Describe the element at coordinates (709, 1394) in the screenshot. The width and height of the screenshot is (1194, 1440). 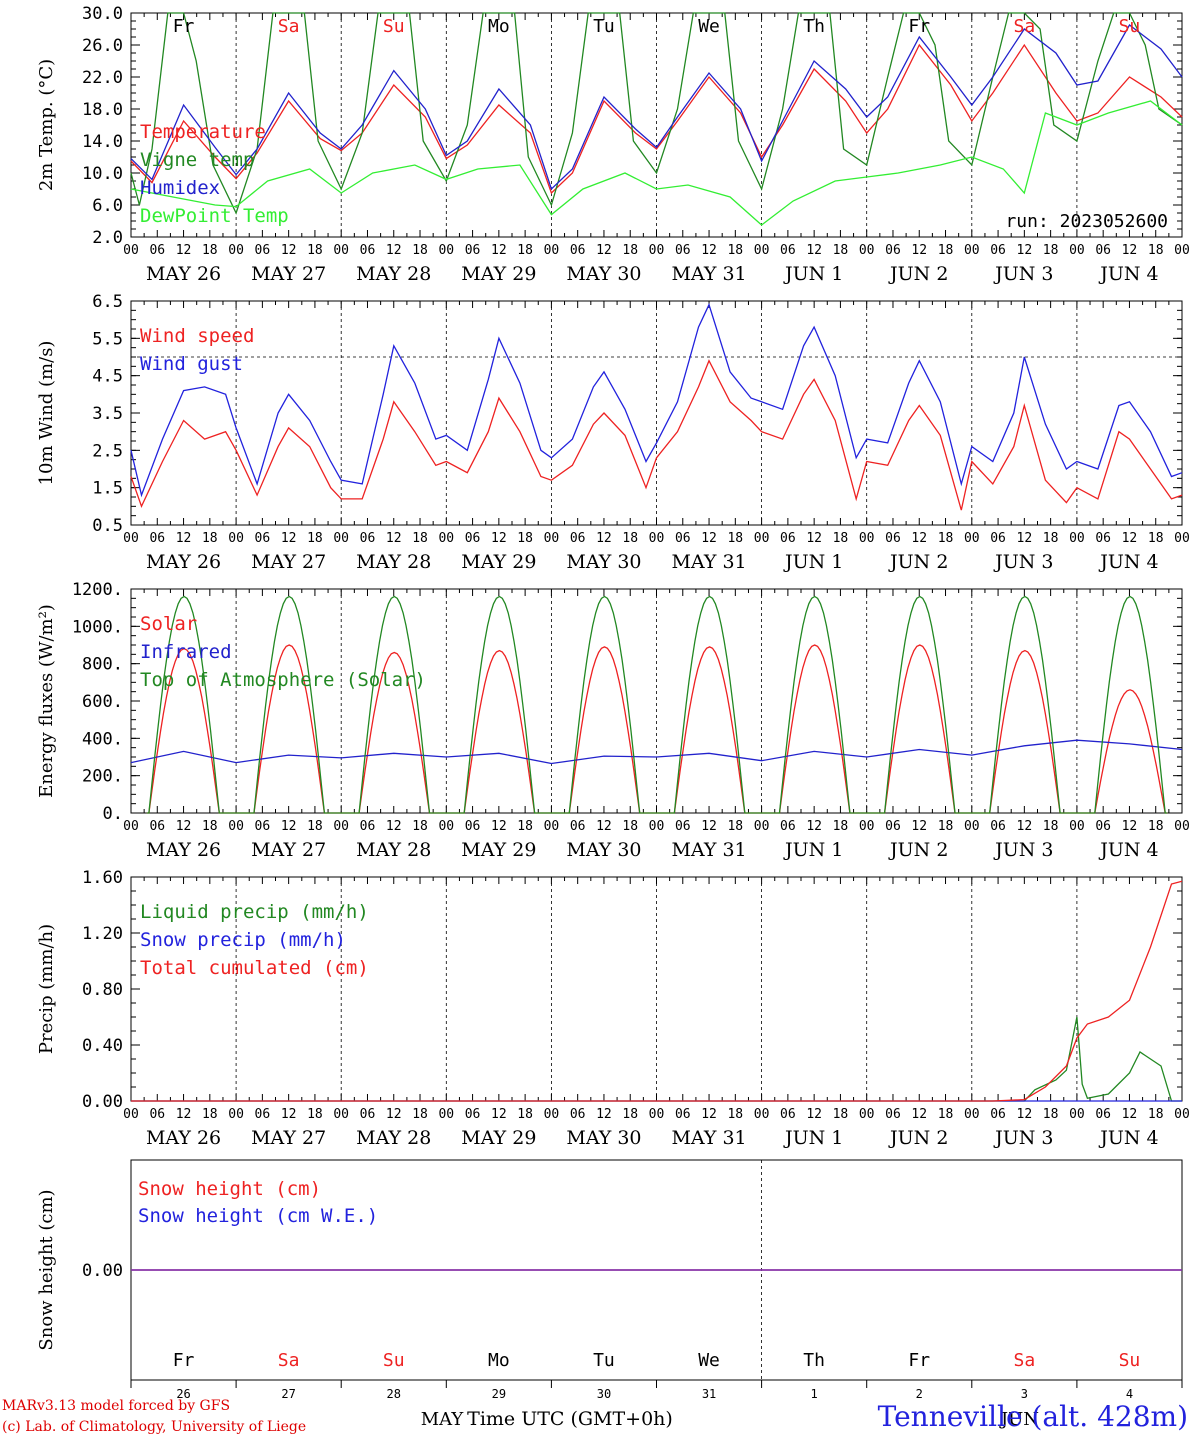
I see `day-number-label: 31` at that location.